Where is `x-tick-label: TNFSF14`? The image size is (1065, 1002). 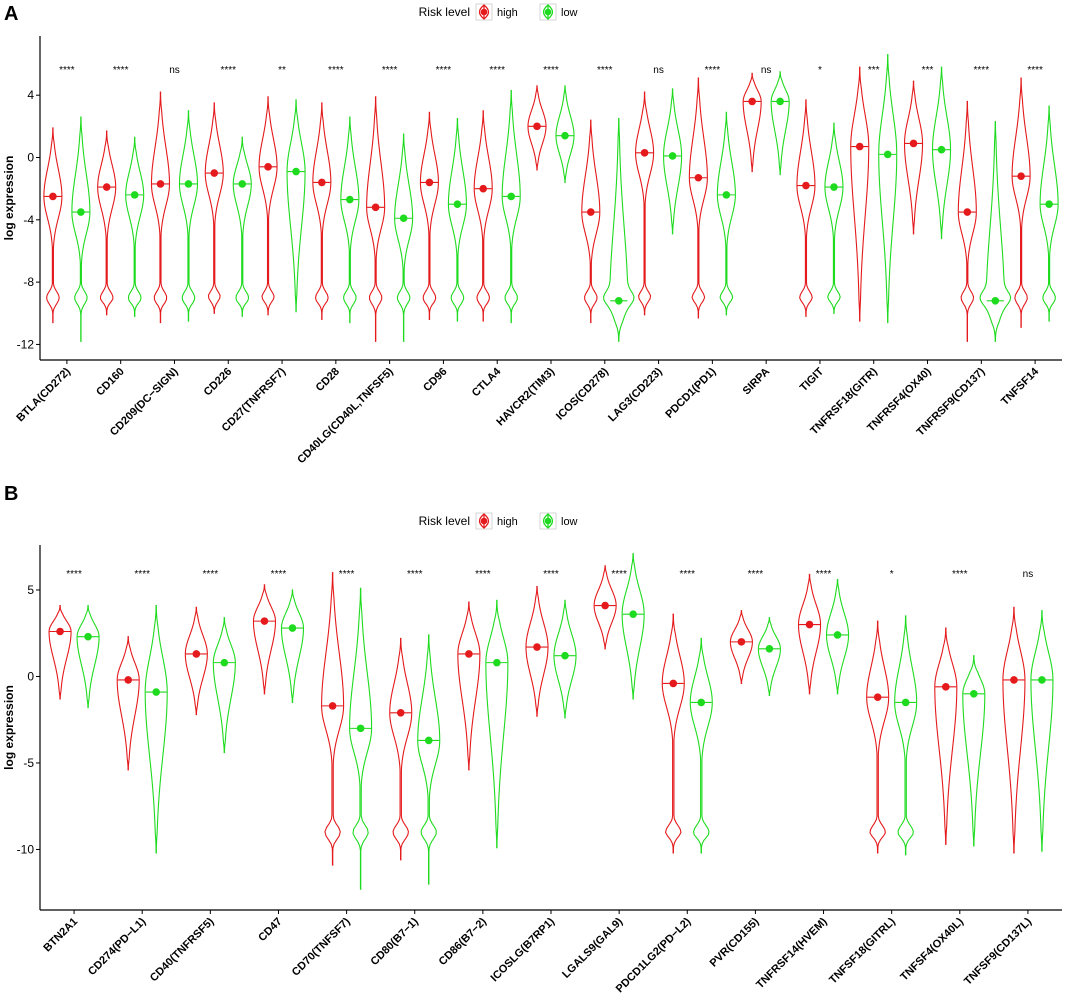 x-tick-label: TNFSF14 is located at coordinates (1020, 386).